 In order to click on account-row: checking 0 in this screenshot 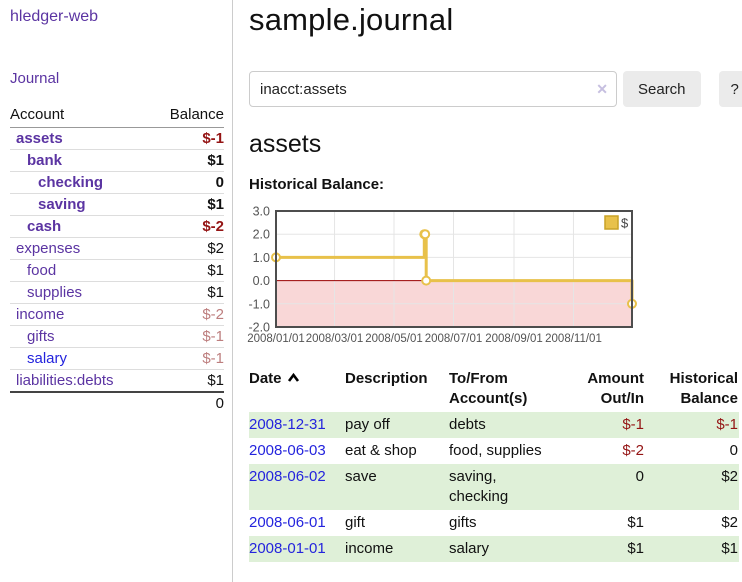, I will do `click(117, 182)`.